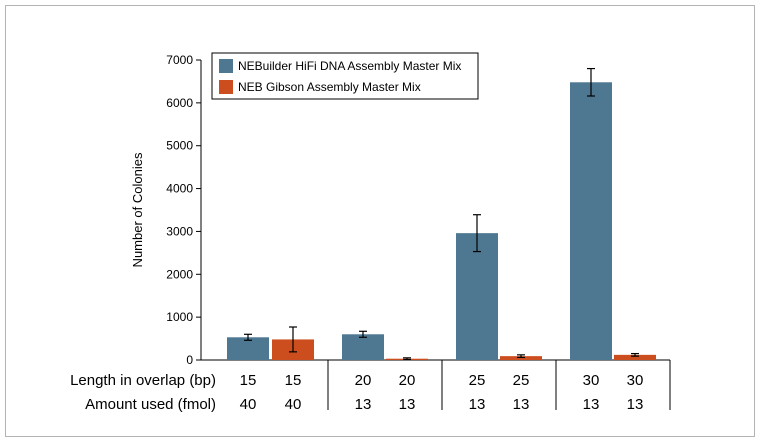 Image resolution: width=762 pixels, height=443 pixels. Describe the element at coordinates (179, 103) in the screenshot. I see `y-tick-label: 6000` at that location.